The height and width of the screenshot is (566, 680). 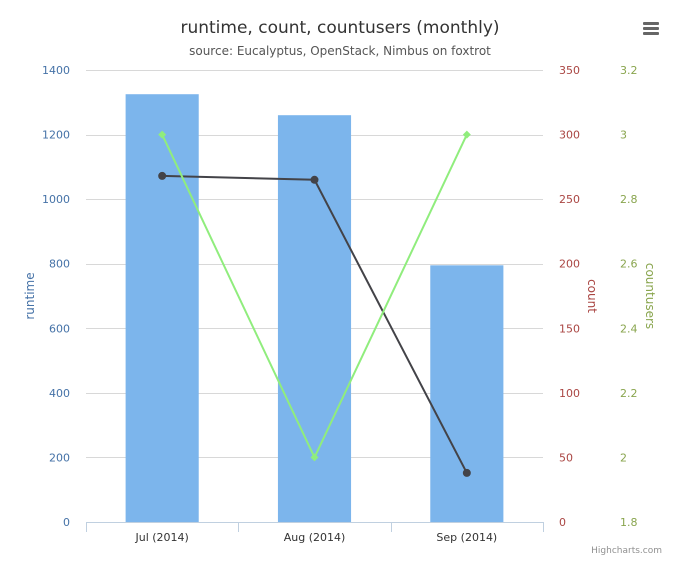 What do you see at coordinates (56, 135) in the screenshot?
I see `y-tick-label-runtime: 1200` at bounding box center [56, 135].